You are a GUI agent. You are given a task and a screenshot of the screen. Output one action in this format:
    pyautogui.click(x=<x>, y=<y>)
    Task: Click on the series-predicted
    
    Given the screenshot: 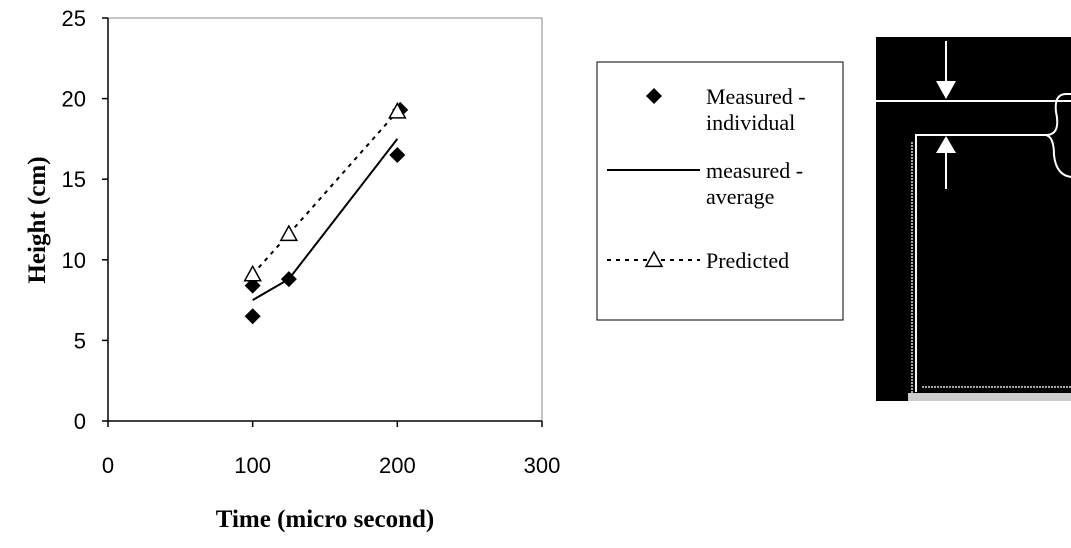 What is the action you would take?
    pyautogui.click(x=325, y=191)
    